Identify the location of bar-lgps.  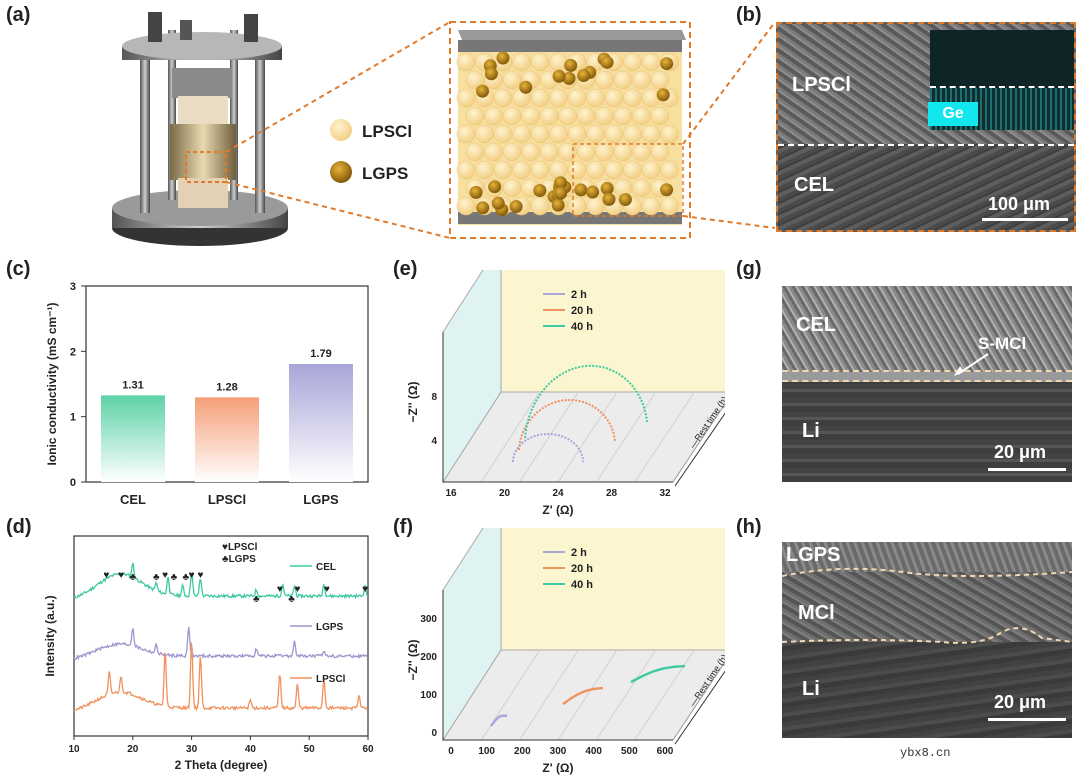
(321, 423).